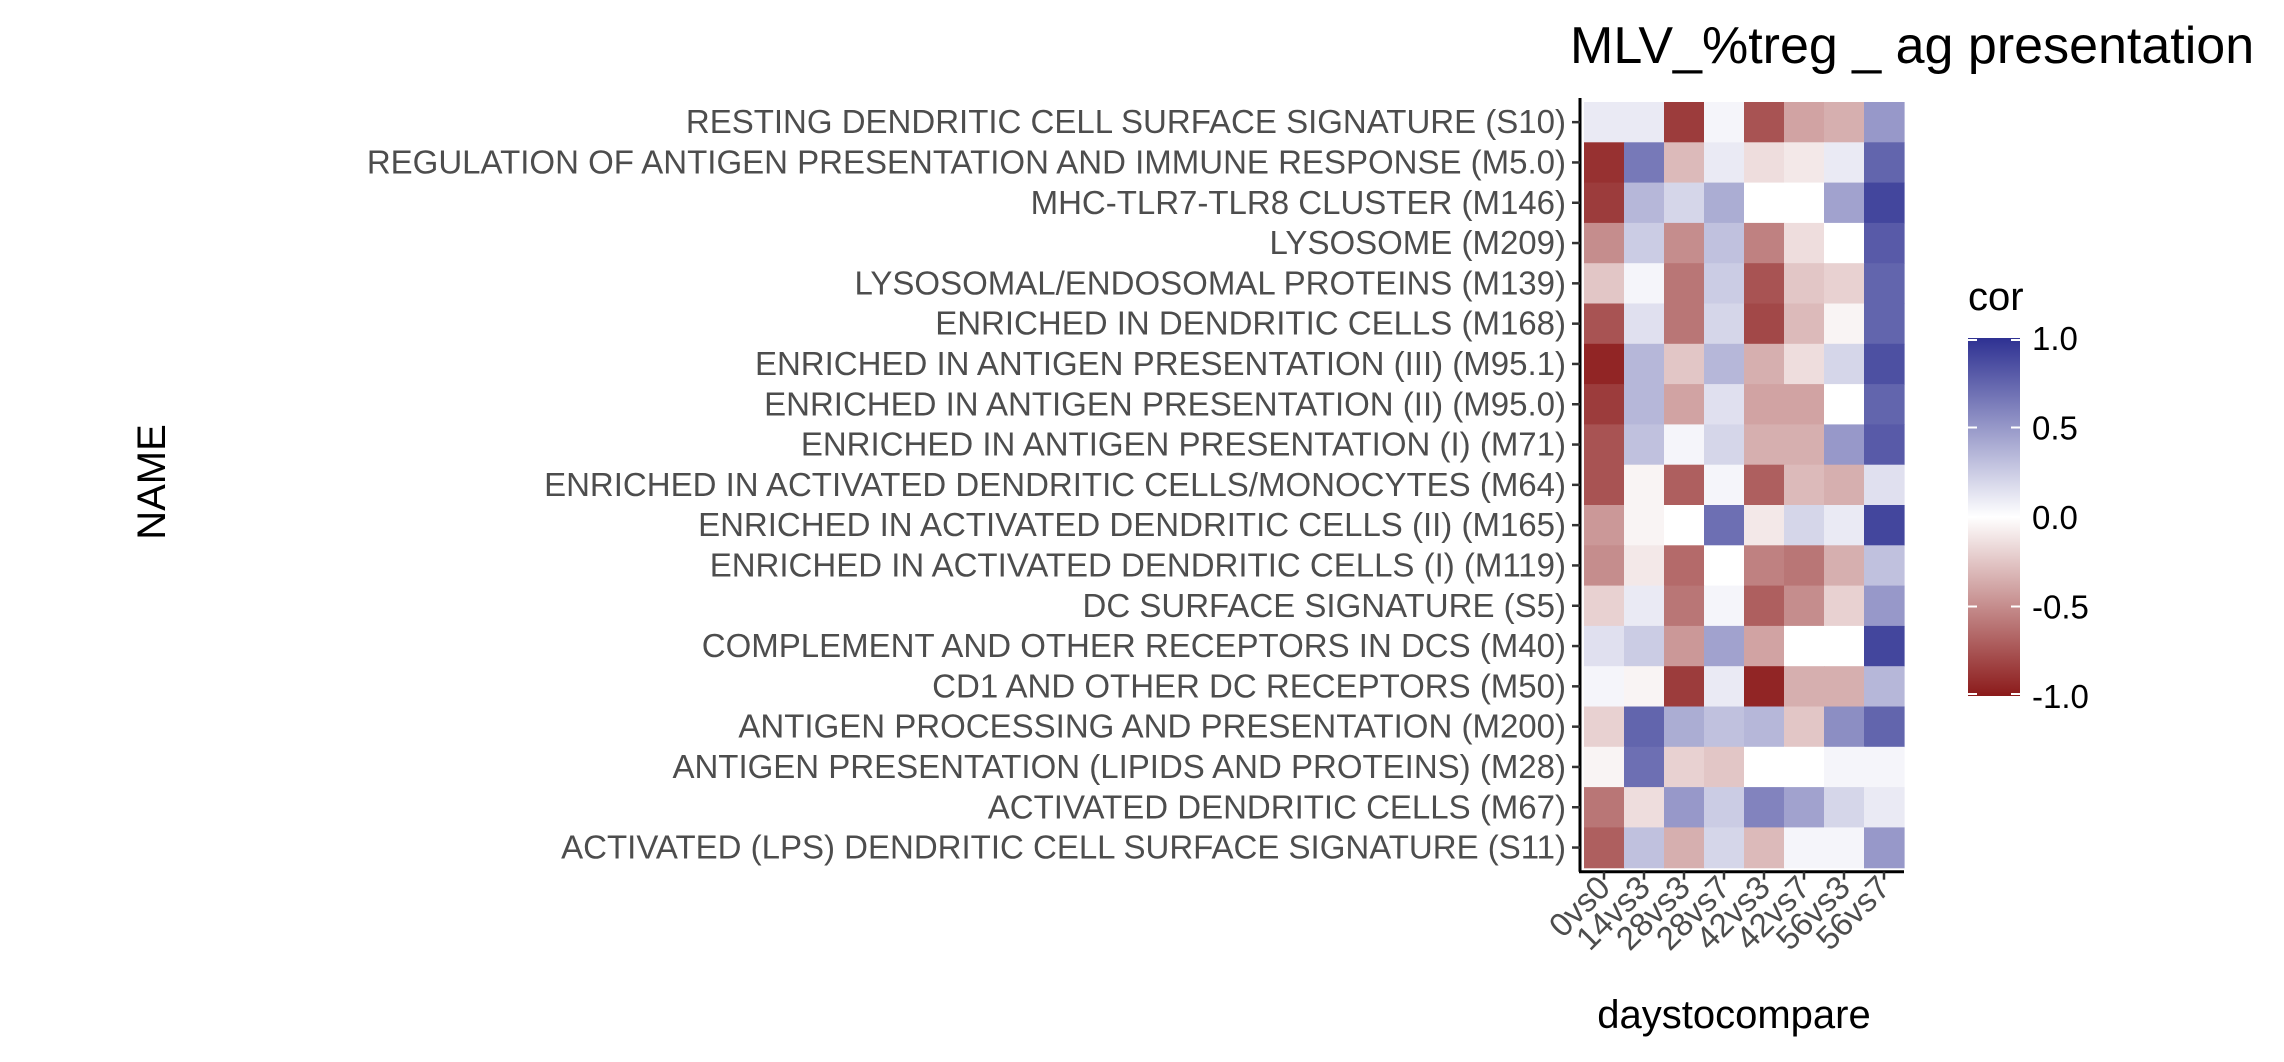 The height and width of the screenshot is (1062, 2284). What do you see at coordinates (2028, 495) in the screenshot?
I see `color-legend: cor 1.0 0.5 0.0 -0.5 -1.0` at bounding box center [2028, 495].